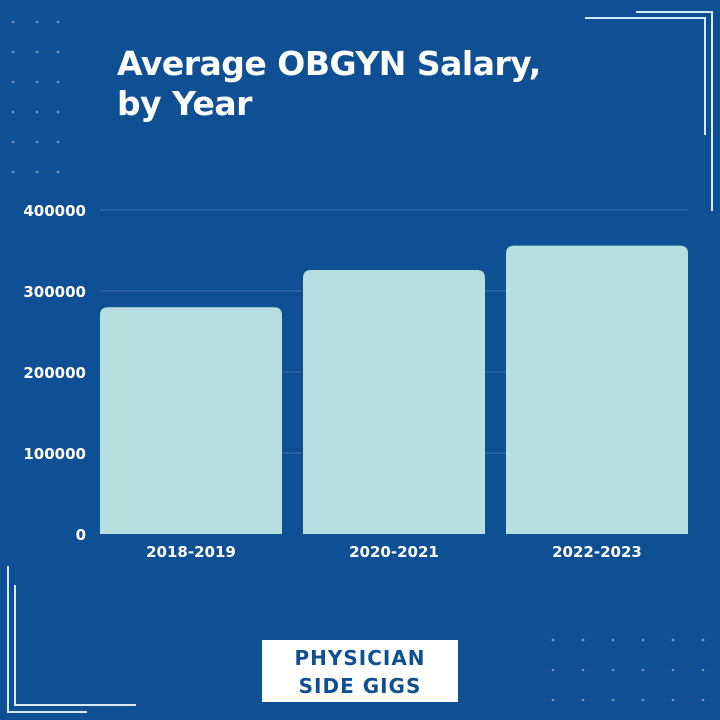 This screenshot has height=720, width=720. What do you see at coordinates (54, 373) in the screenshot?
I see `y-tick-label: 200000` at bounding box center [54, 373].